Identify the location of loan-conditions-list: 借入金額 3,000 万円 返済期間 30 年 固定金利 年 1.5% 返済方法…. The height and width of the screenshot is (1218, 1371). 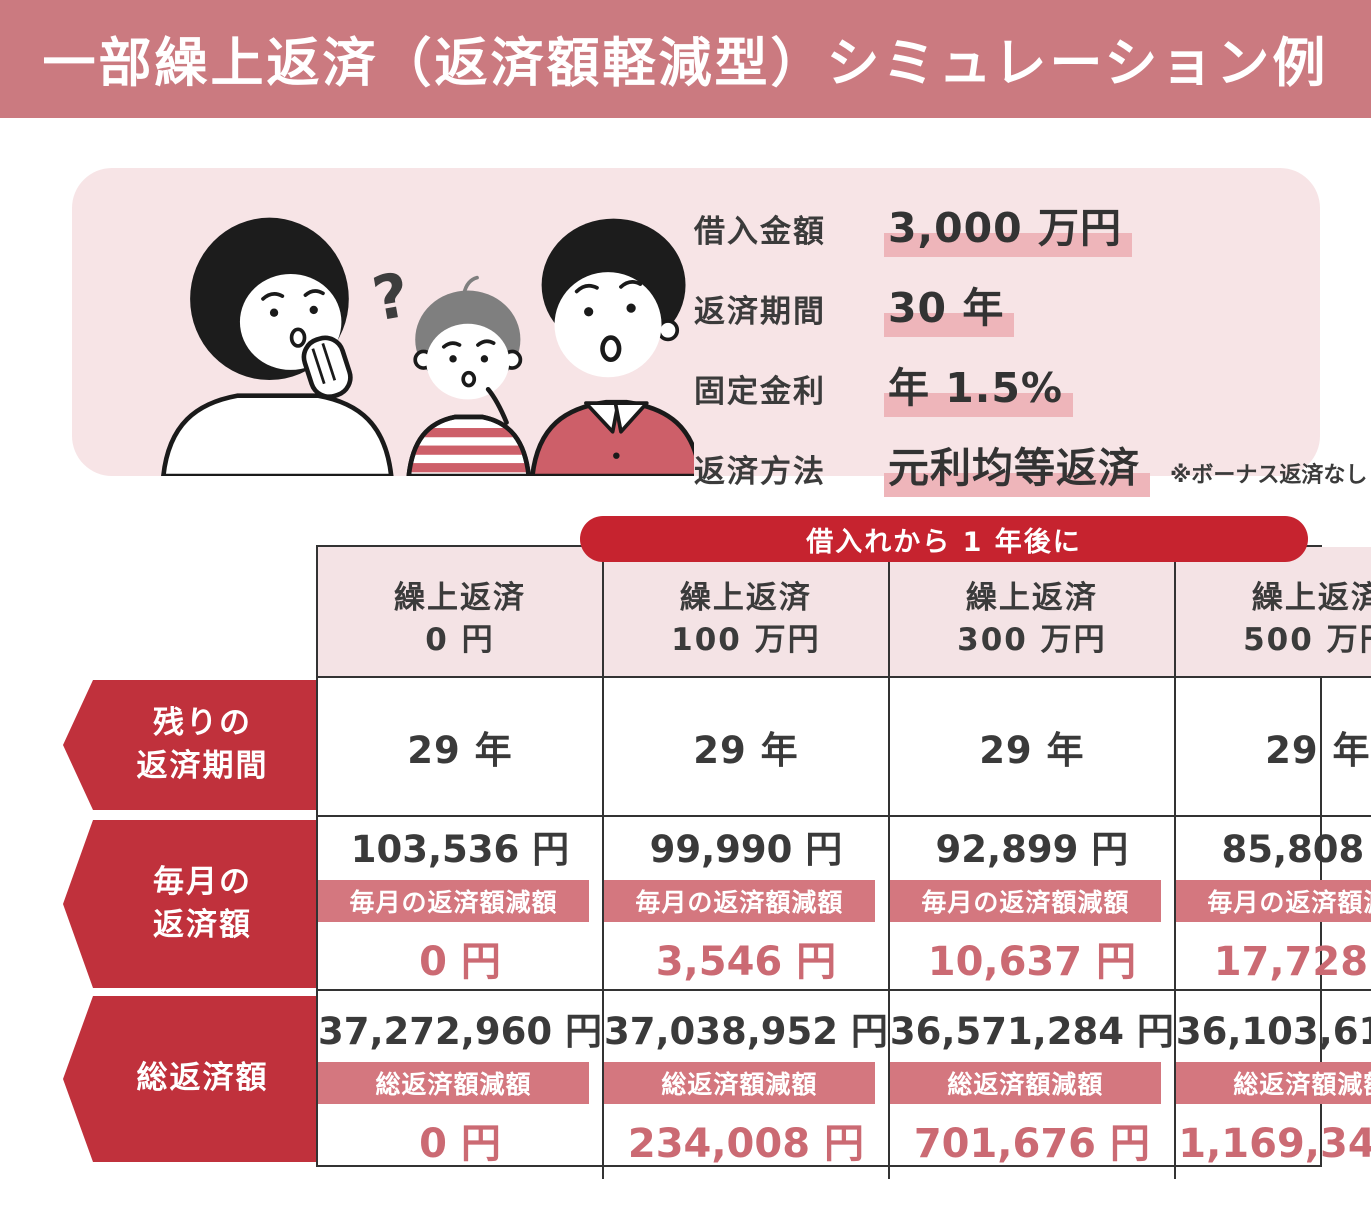
(1030, 345).